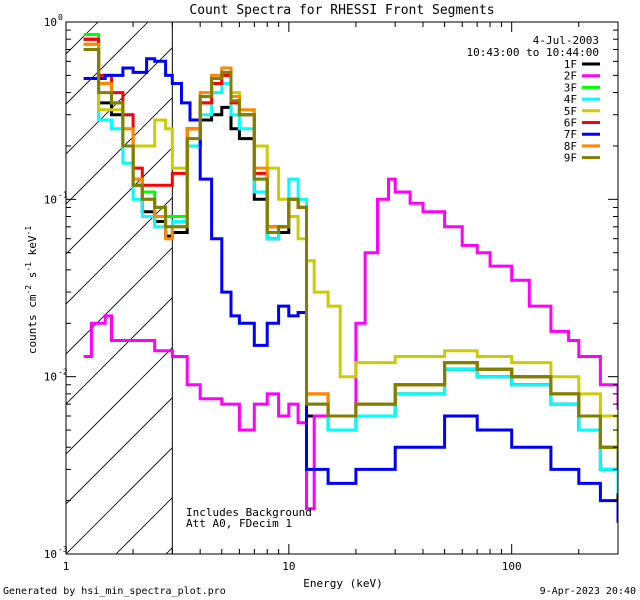 This screenshot has height=600, width=640. Describe the element at coordinates (570, 87) in the screenshot. I see `legend-label-3F: 3F` at that location.